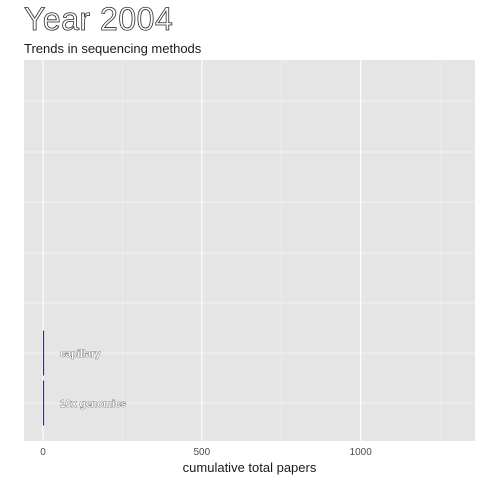 The height and width of the screenshot is (480, 480). I want to click on x-axis-ticks: 0 500 1000, so click(206, 452).